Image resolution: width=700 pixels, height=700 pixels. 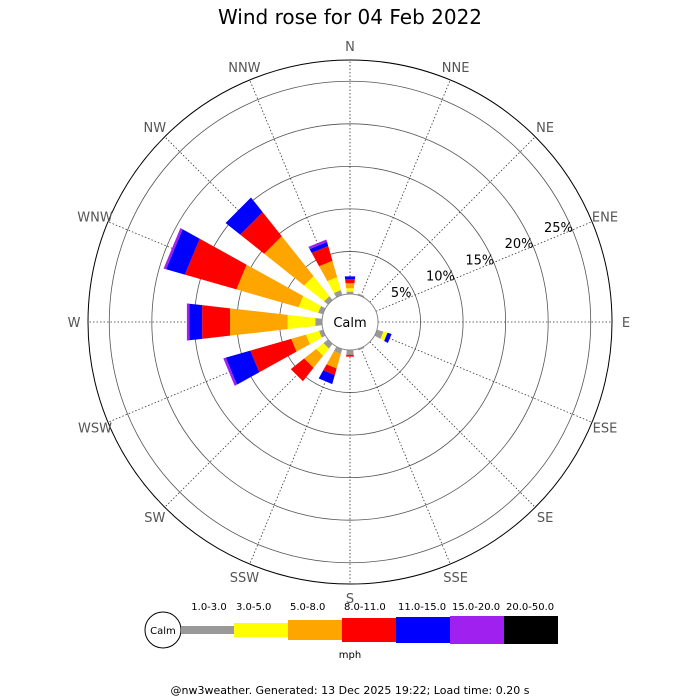 I want to click on direction-label-ene: ENE, so click(x=605, y=217).